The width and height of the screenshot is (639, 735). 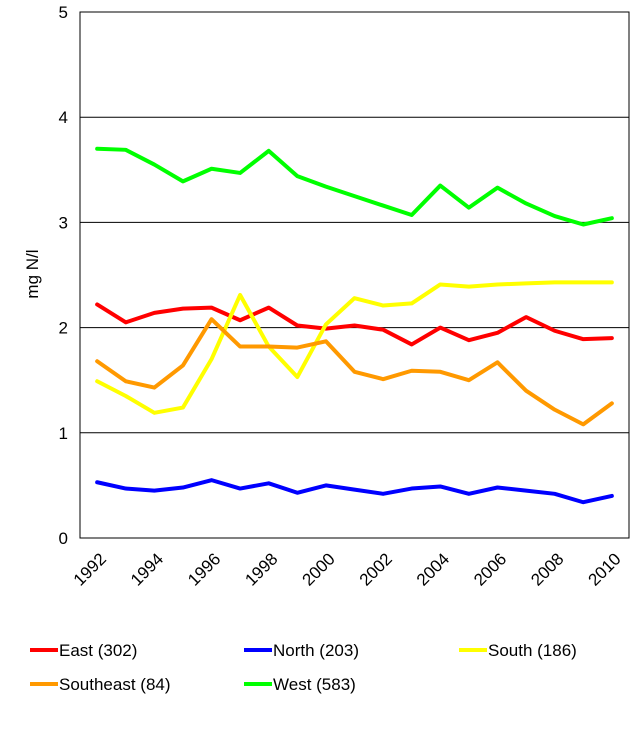 I want to click on x-axis-ticks: 1992 1994 1996 1998 2000 2002 2004 2006 2008 2010, so click(x=347, y=569).